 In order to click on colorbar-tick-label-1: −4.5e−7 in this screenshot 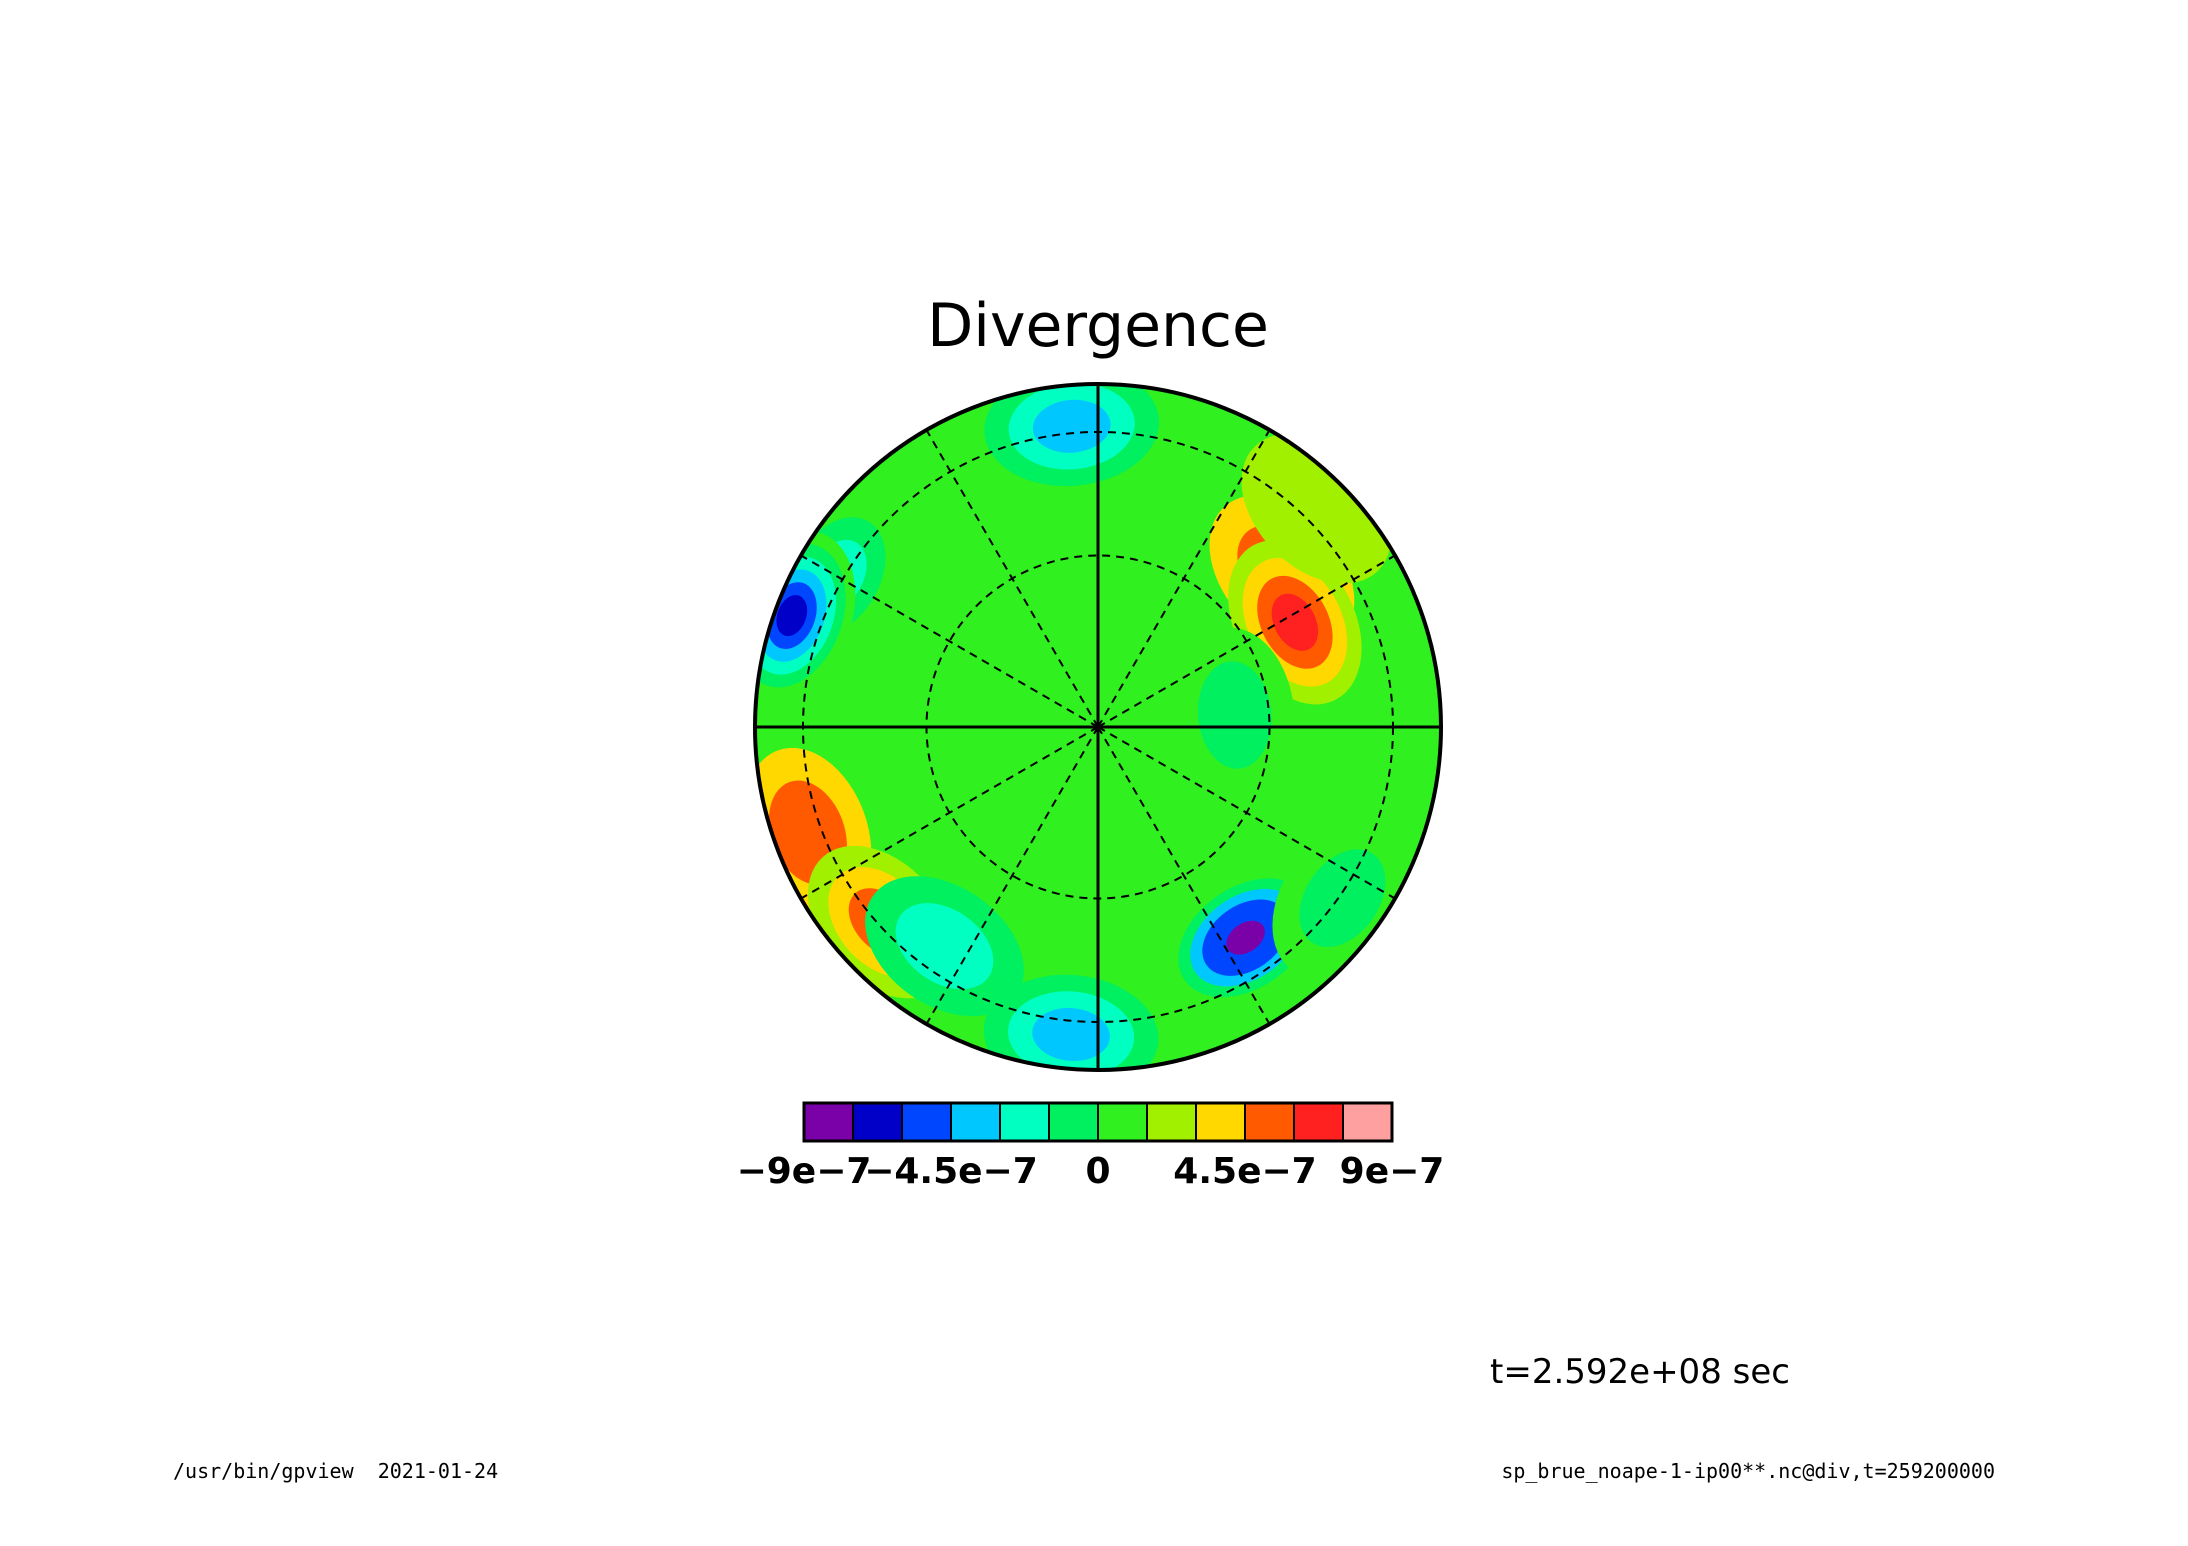, I will do `click(951, 1171)`.